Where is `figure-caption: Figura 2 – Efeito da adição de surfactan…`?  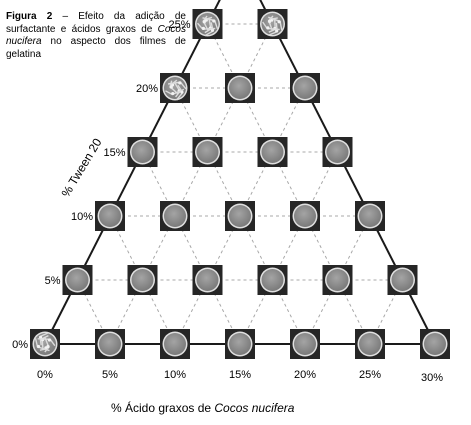
figure-caption: Figura 2 – Efeito da adição de surfactan… is located at coordinates (96, 36).